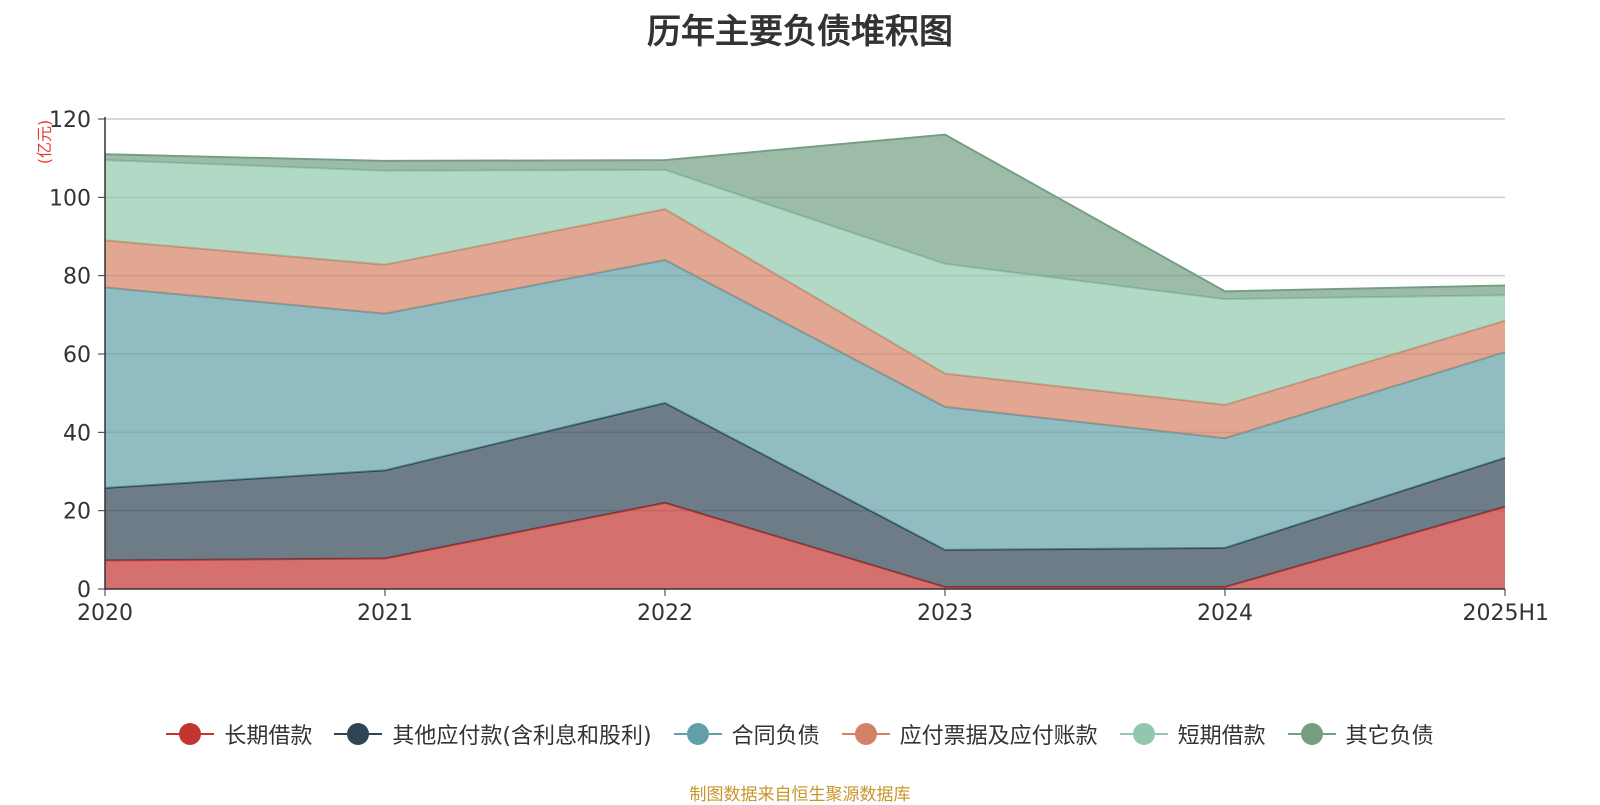  I want to click on x-tick-label: 2023, so click(945, 613).